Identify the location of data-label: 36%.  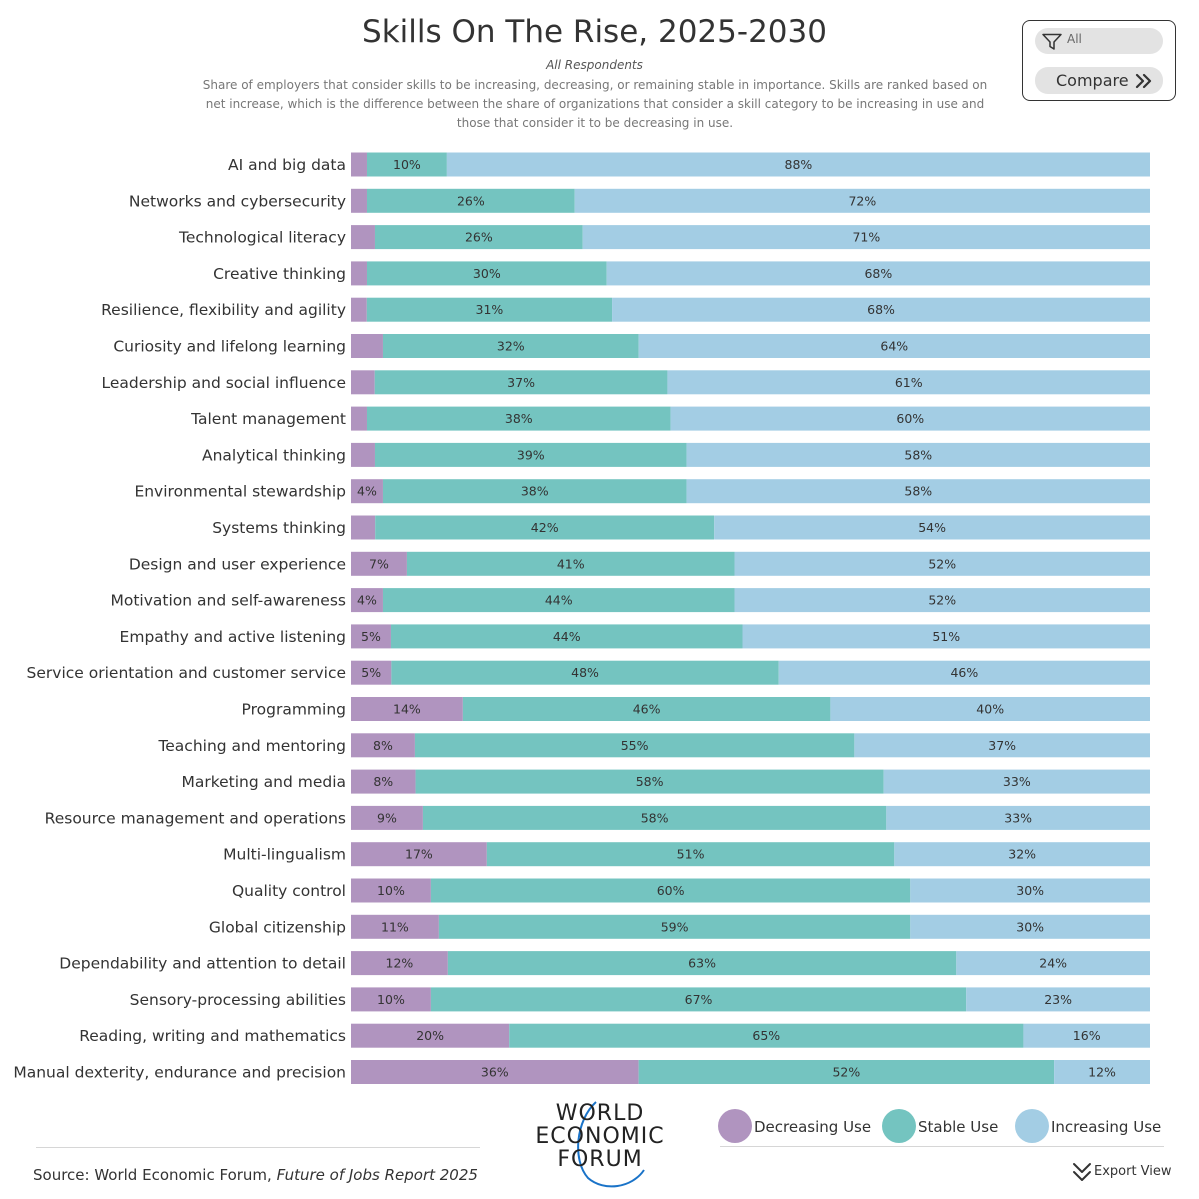
(495, 1072).